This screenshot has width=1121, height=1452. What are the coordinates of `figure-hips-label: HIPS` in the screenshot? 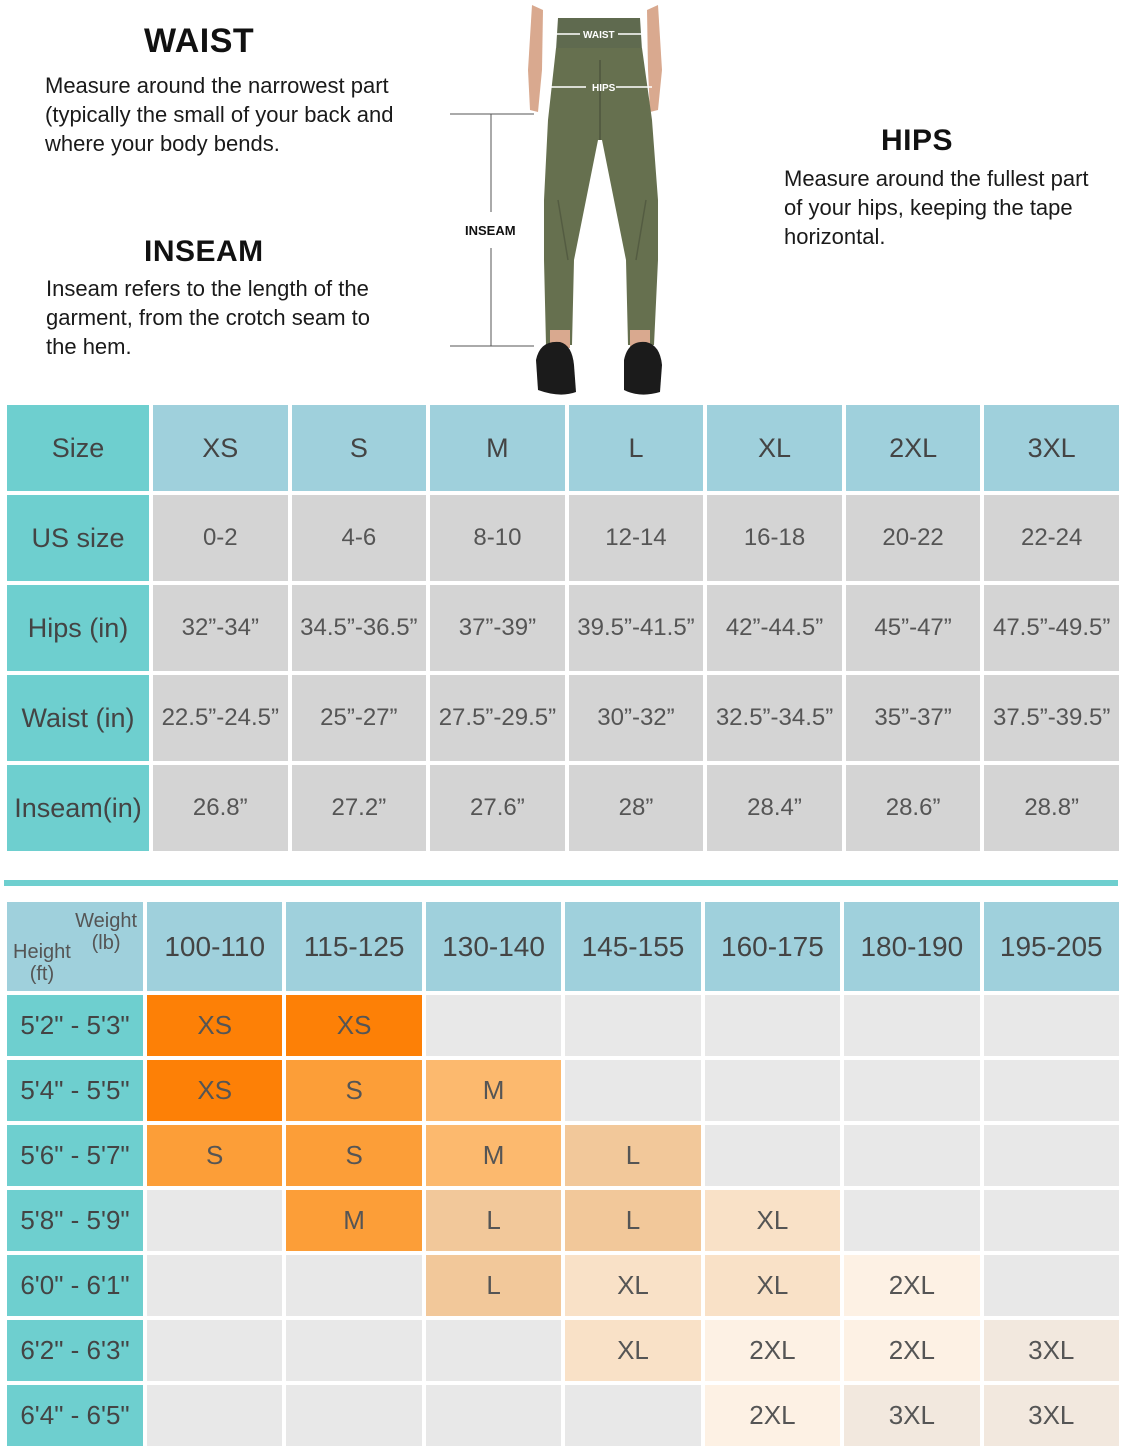 It's located at (604, 88).